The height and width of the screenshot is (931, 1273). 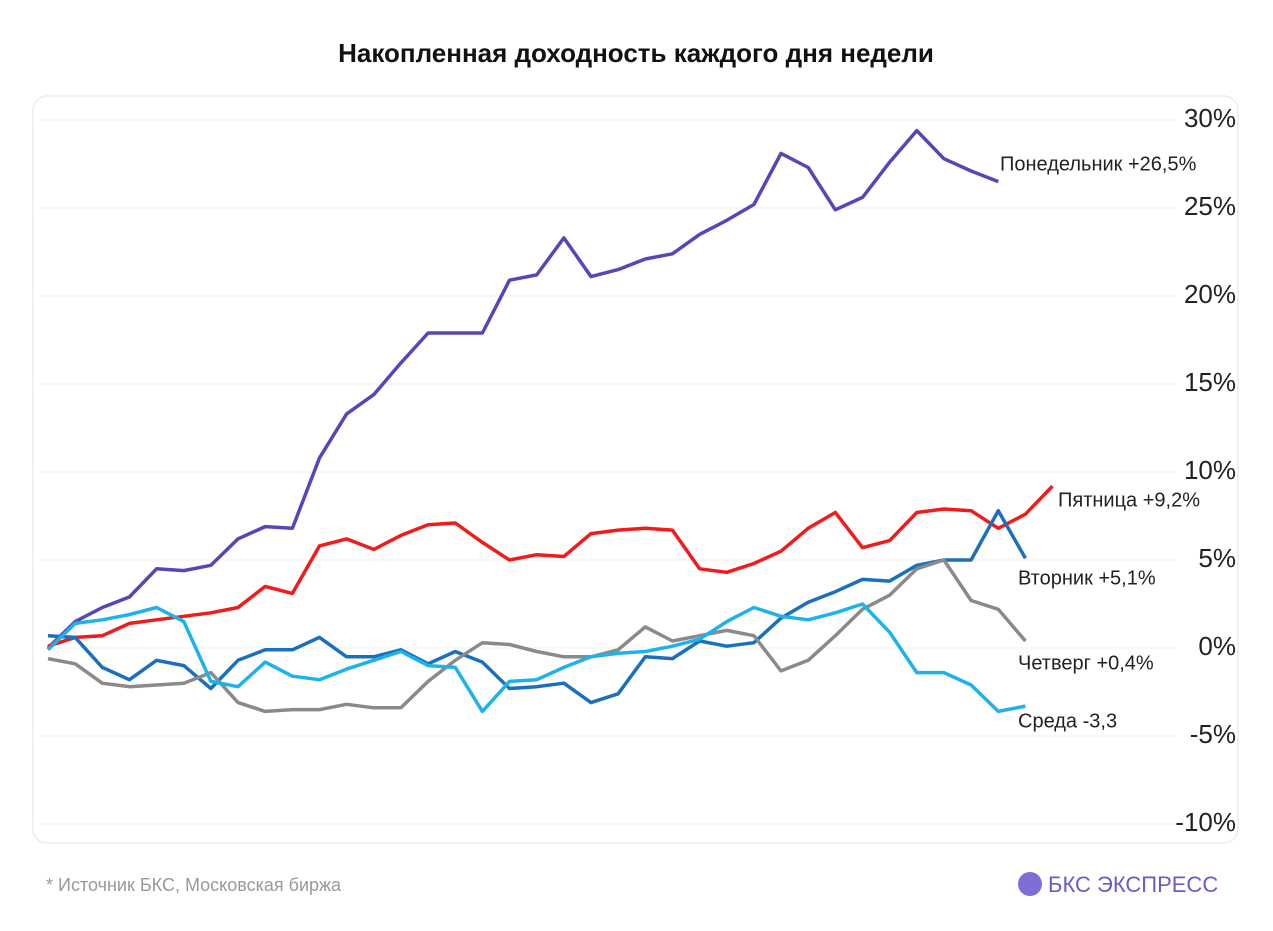 What do you see at coordinates (1210, 206) in the screenshot?
I see `y-tick-label: 25%` at bounding box center [1210, 206].